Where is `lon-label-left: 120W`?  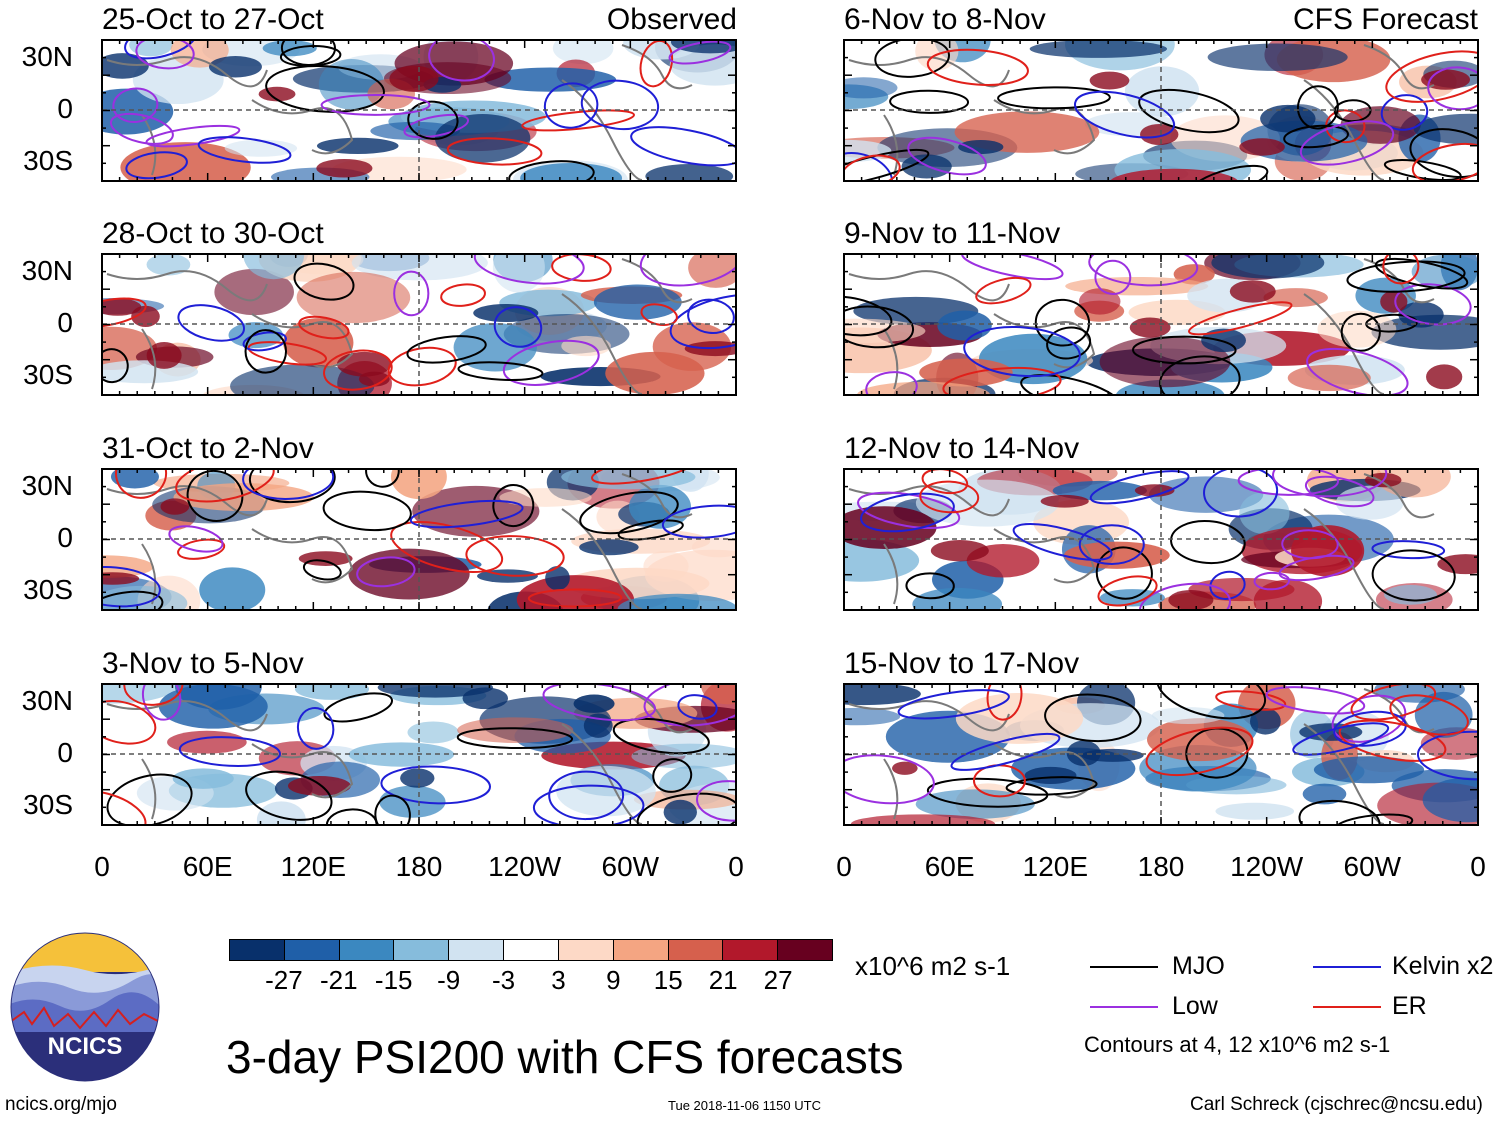 lon-label-left: 120W is located at coordinates (525, 866).